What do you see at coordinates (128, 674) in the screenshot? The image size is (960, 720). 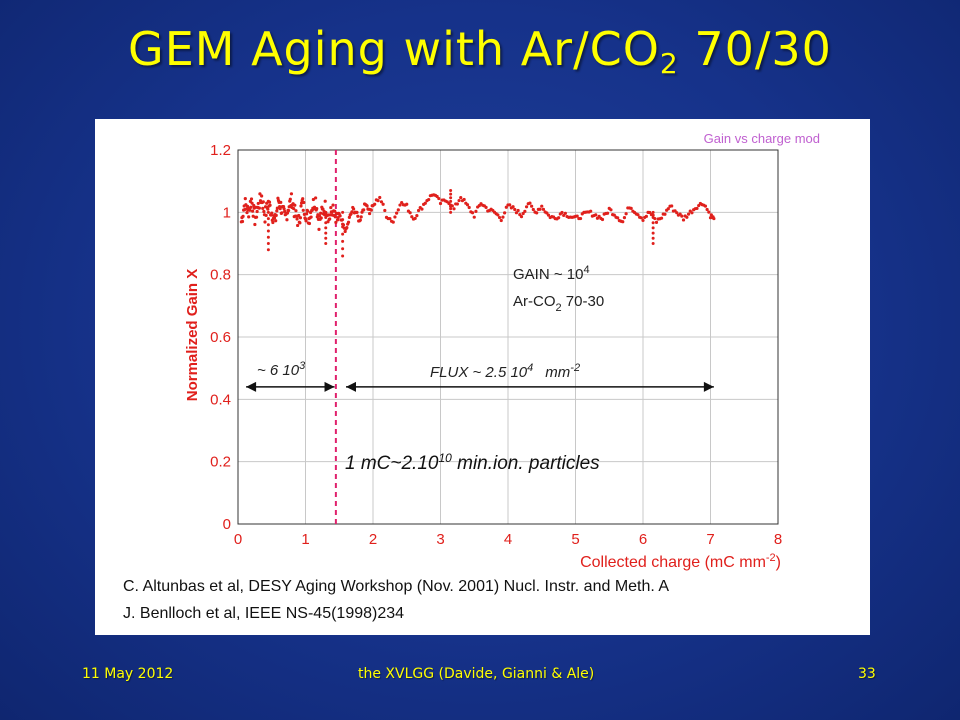 I see `footer-date: 11 May 2012` at bounding box center [128, 674].